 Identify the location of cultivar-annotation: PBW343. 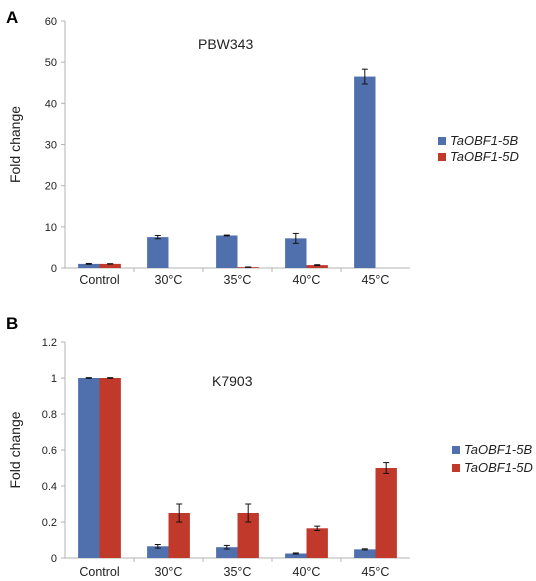
(225, 44).